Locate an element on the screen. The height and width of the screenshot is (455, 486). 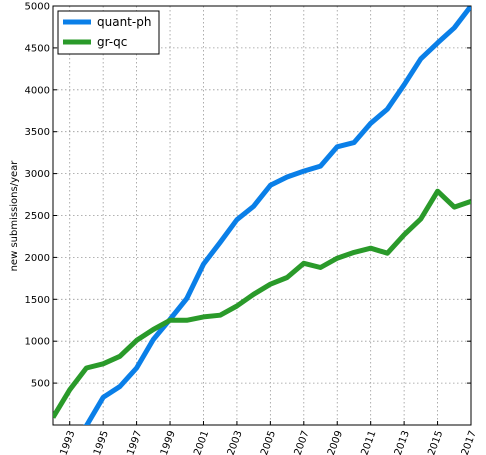
legend-label-quant-ph: quant-ph is located at coordinates (124, 22).